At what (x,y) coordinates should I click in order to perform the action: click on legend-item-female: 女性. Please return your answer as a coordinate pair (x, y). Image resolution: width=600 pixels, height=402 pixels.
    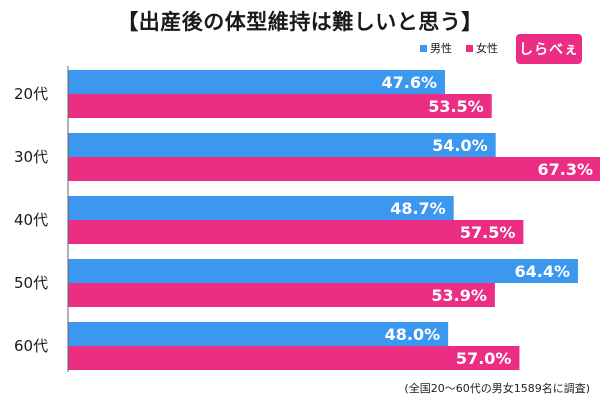
    Looking at the image, I should click on (482, 48).